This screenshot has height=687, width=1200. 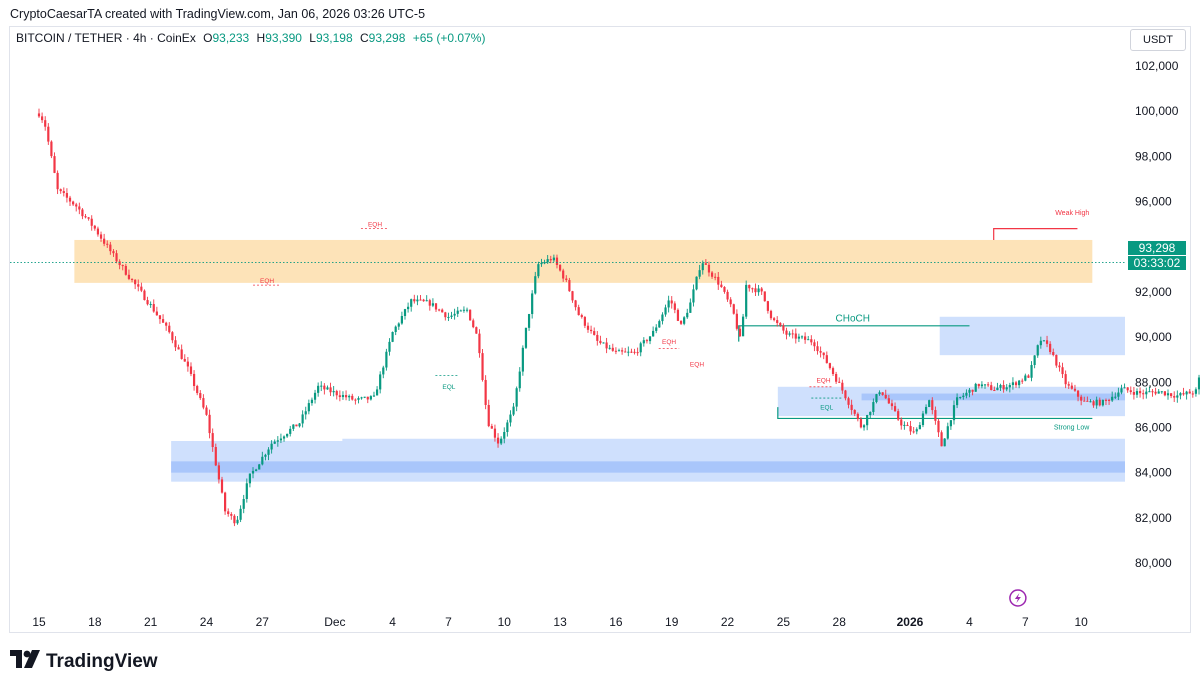 I want to click on strong-low-label: Strong Low, so click(x=1072, y=428).